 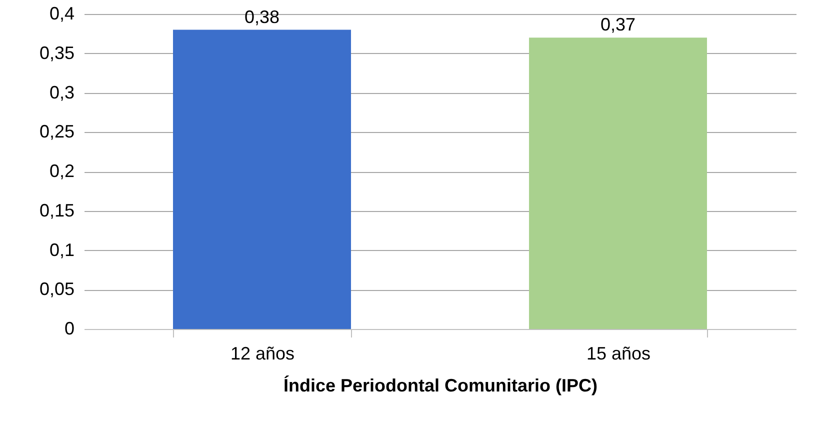 What do you see at coordinates (56, 132) in the screenshot?
I see `y-tick-label: 0,25` at bounding box center [56, 132].